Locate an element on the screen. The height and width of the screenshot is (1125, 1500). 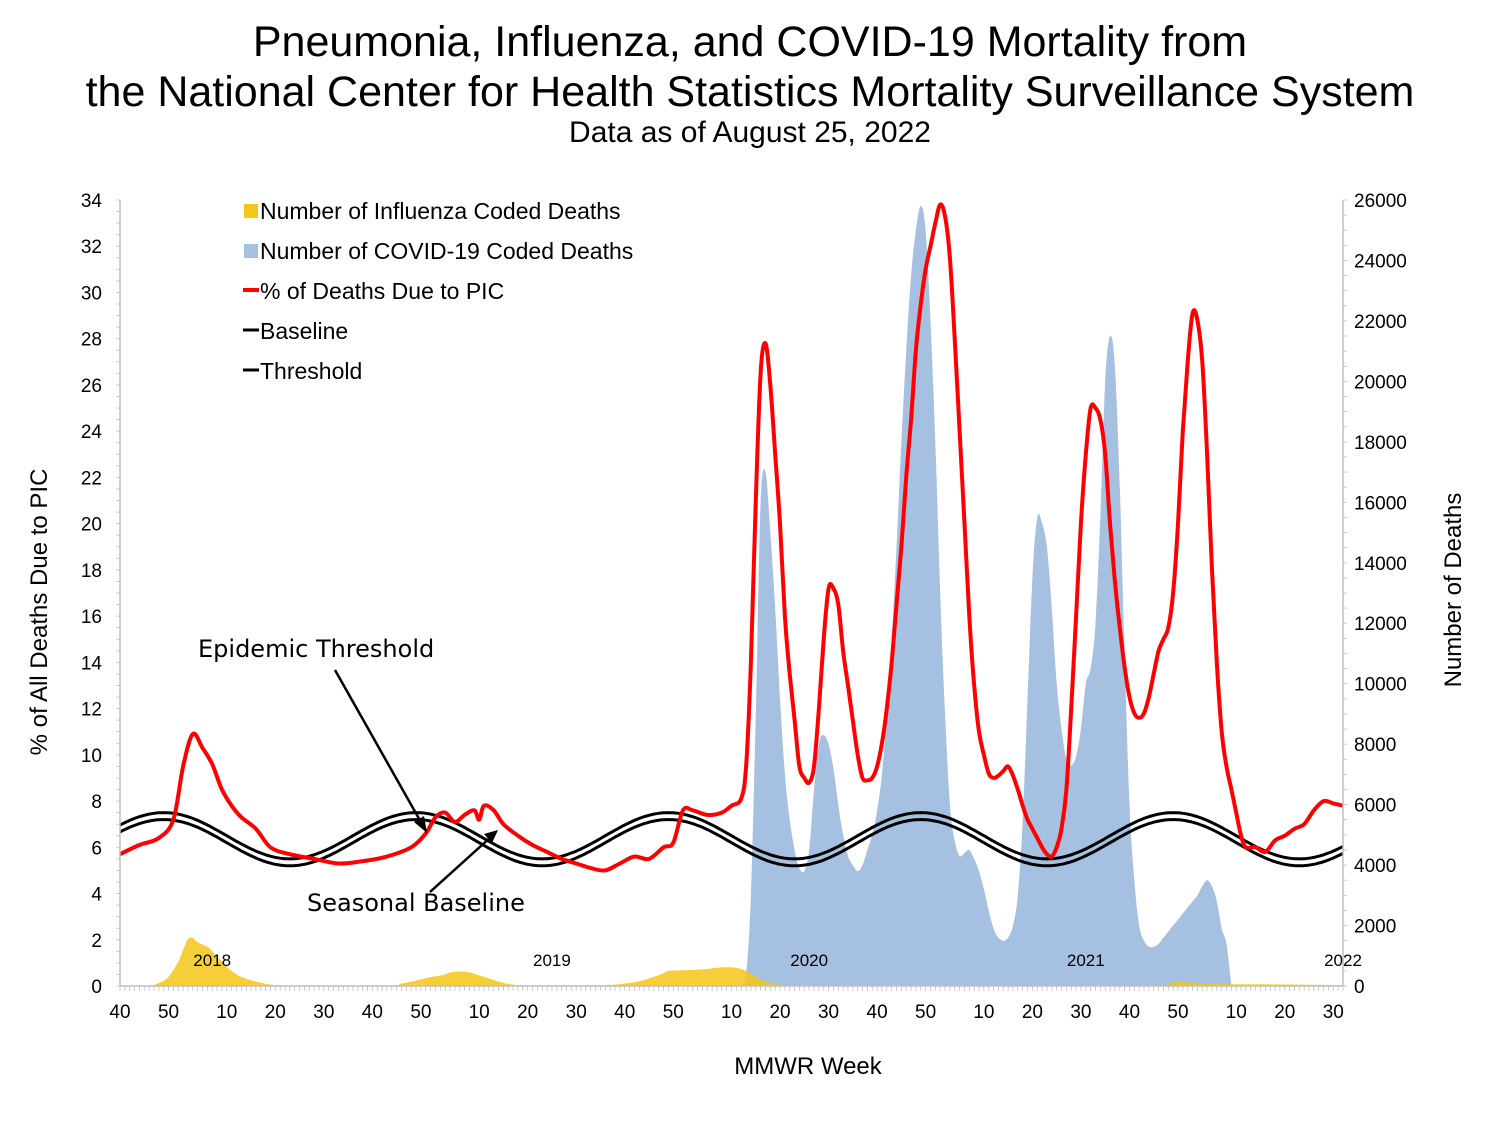
y-right-tick-label: 4000 is located at coordinates (1375, 866).